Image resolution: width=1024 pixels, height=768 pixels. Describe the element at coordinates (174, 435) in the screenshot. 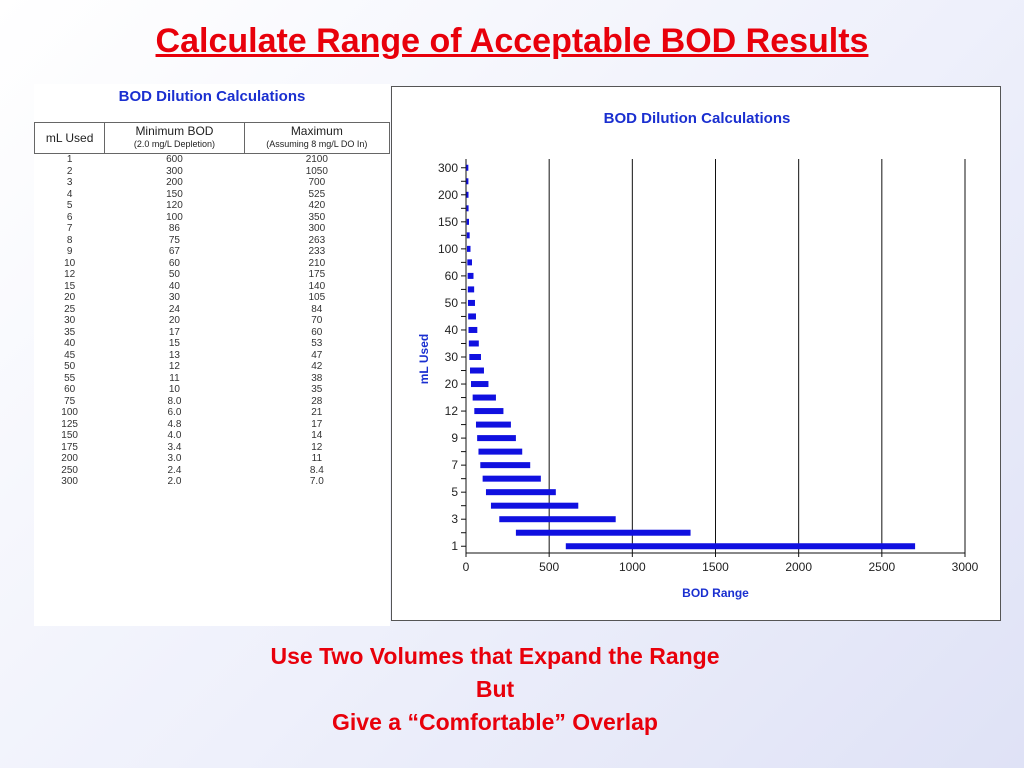

I see `cell-min-bod: 4.0` at that location.